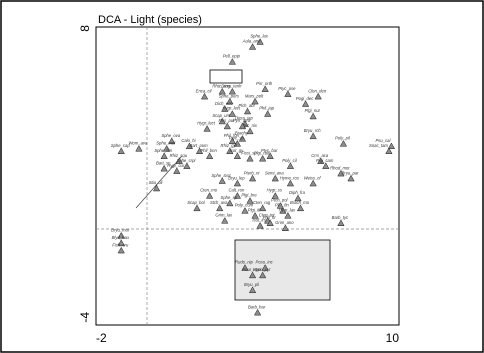  Describe the element at coordinates (237, 138) in the screenshot. I see `species-label: Ptyc_sp` at that location.